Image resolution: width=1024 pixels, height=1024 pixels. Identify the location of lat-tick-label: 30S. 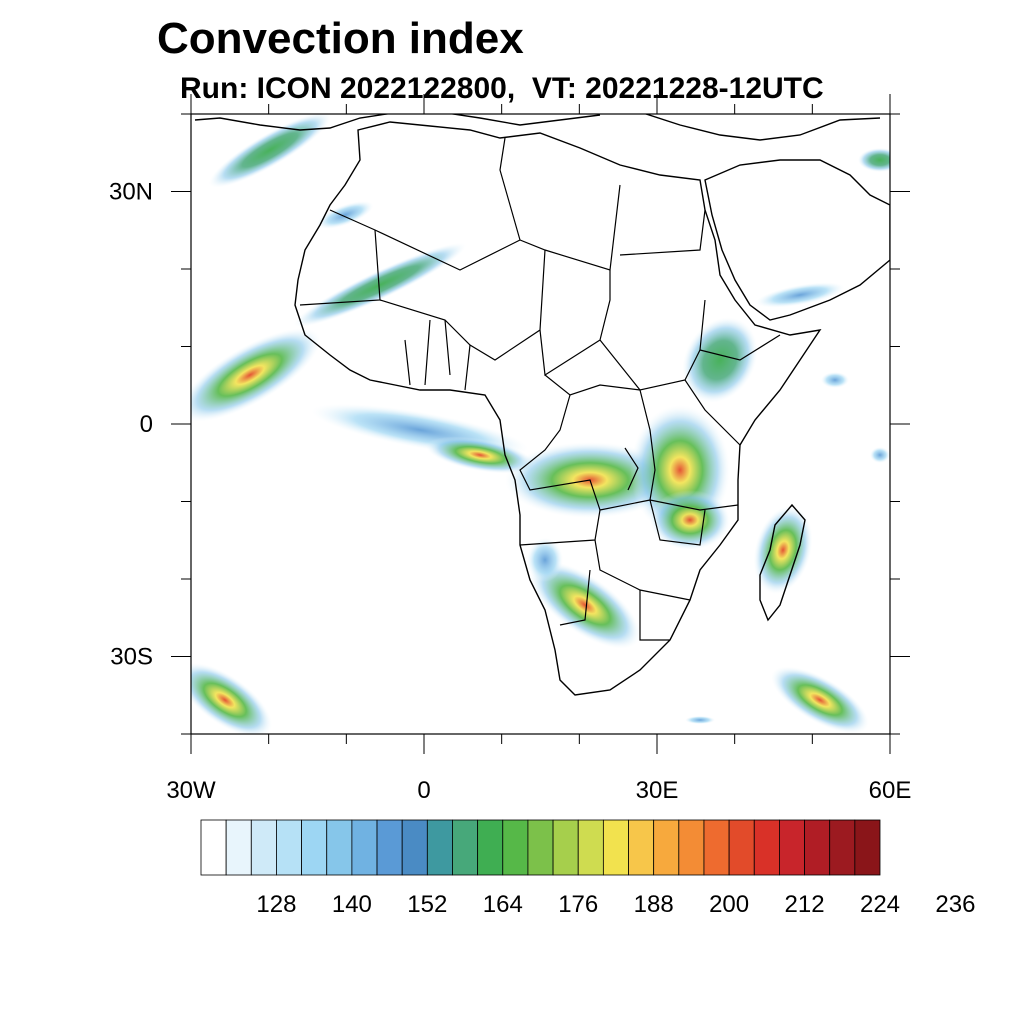
(131, 657).